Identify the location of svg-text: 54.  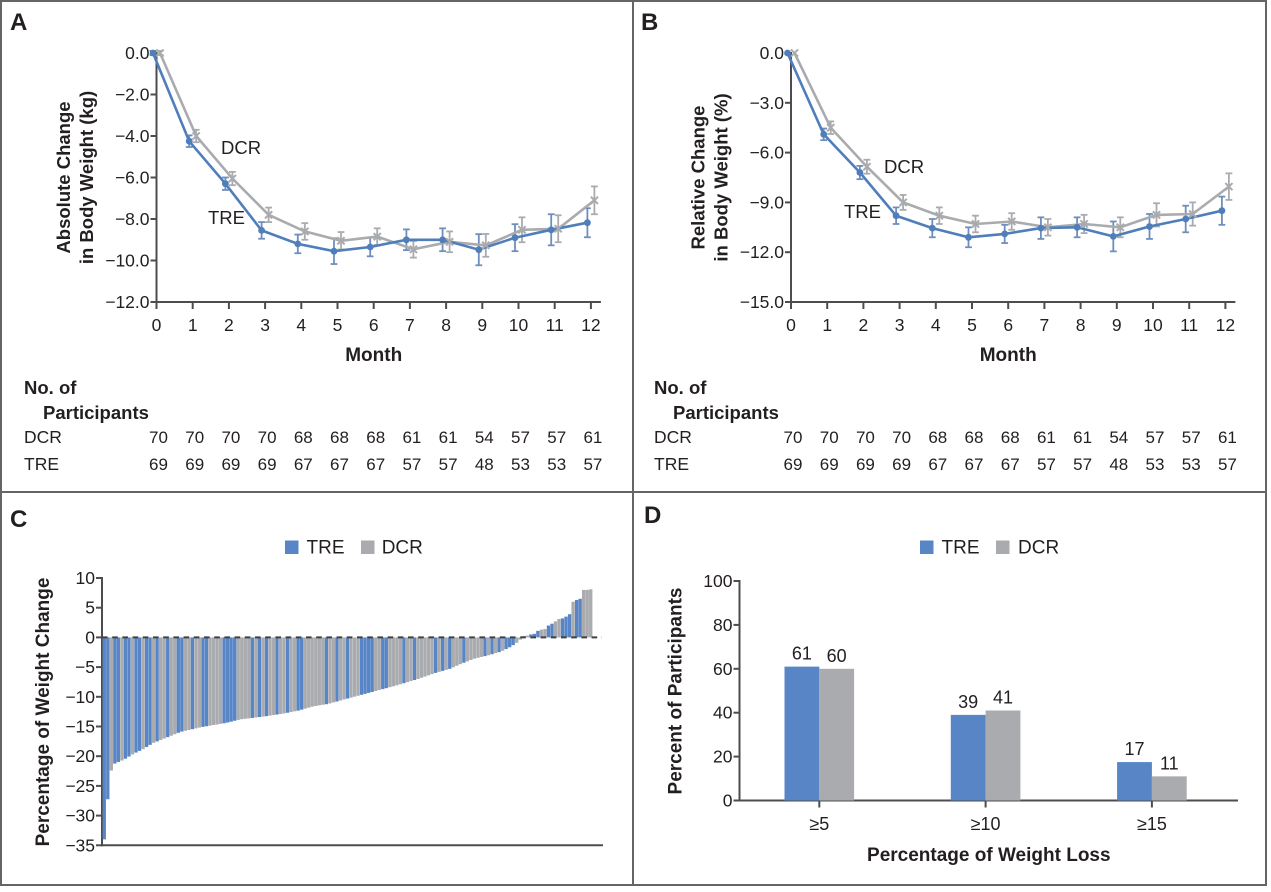
(1118, 437).